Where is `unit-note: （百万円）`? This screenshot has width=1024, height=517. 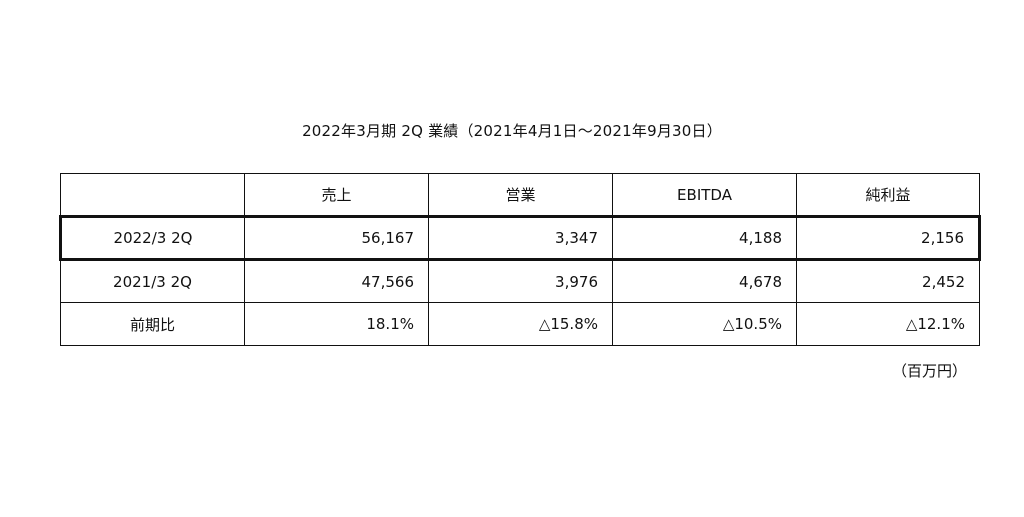 unit-note: （百万円） is located at coordinates (929, 371).